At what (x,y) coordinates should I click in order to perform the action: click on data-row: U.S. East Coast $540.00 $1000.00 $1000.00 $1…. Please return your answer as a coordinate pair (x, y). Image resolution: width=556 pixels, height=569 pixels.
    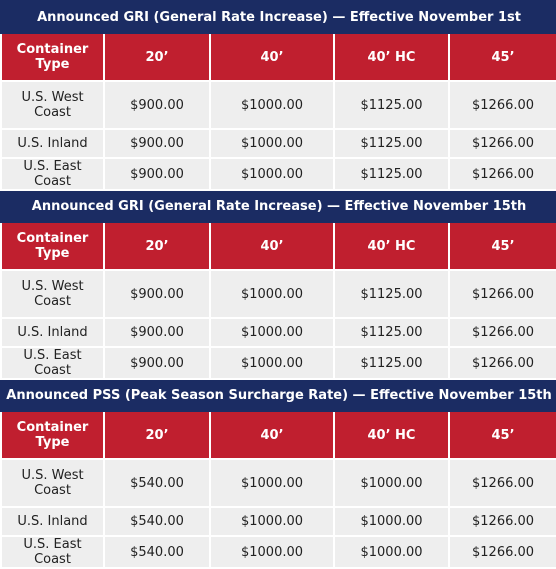
    Looking at the image, I should click on (278, 552).